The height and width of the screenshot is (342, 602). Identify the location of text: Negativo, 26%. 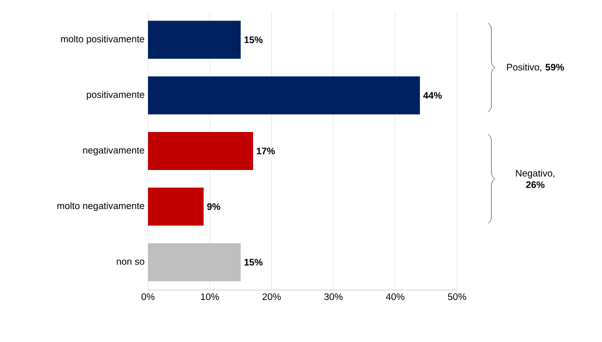
(535, 179).